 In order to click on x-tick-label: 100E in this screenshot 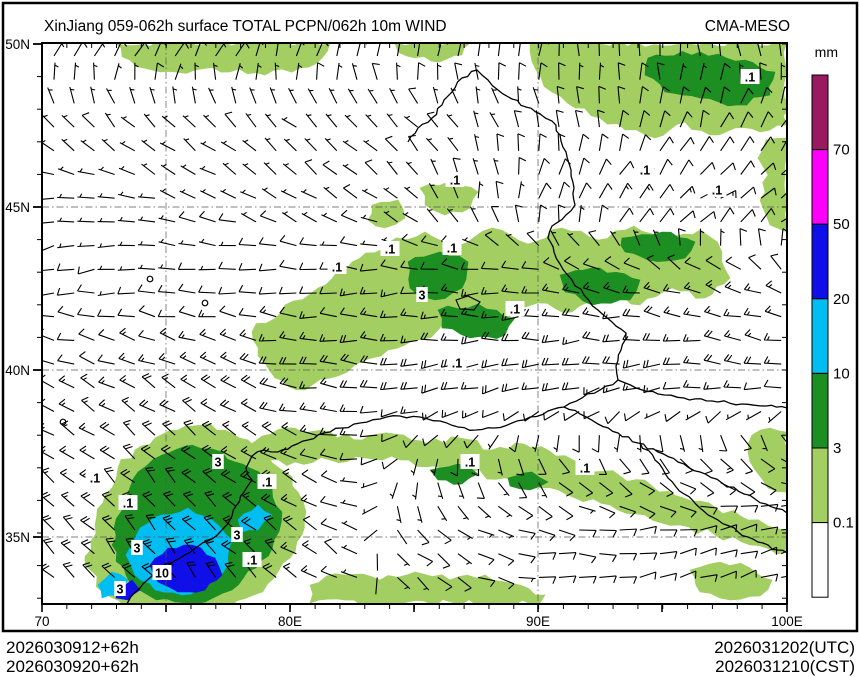, I will do `click(787, 621)`.